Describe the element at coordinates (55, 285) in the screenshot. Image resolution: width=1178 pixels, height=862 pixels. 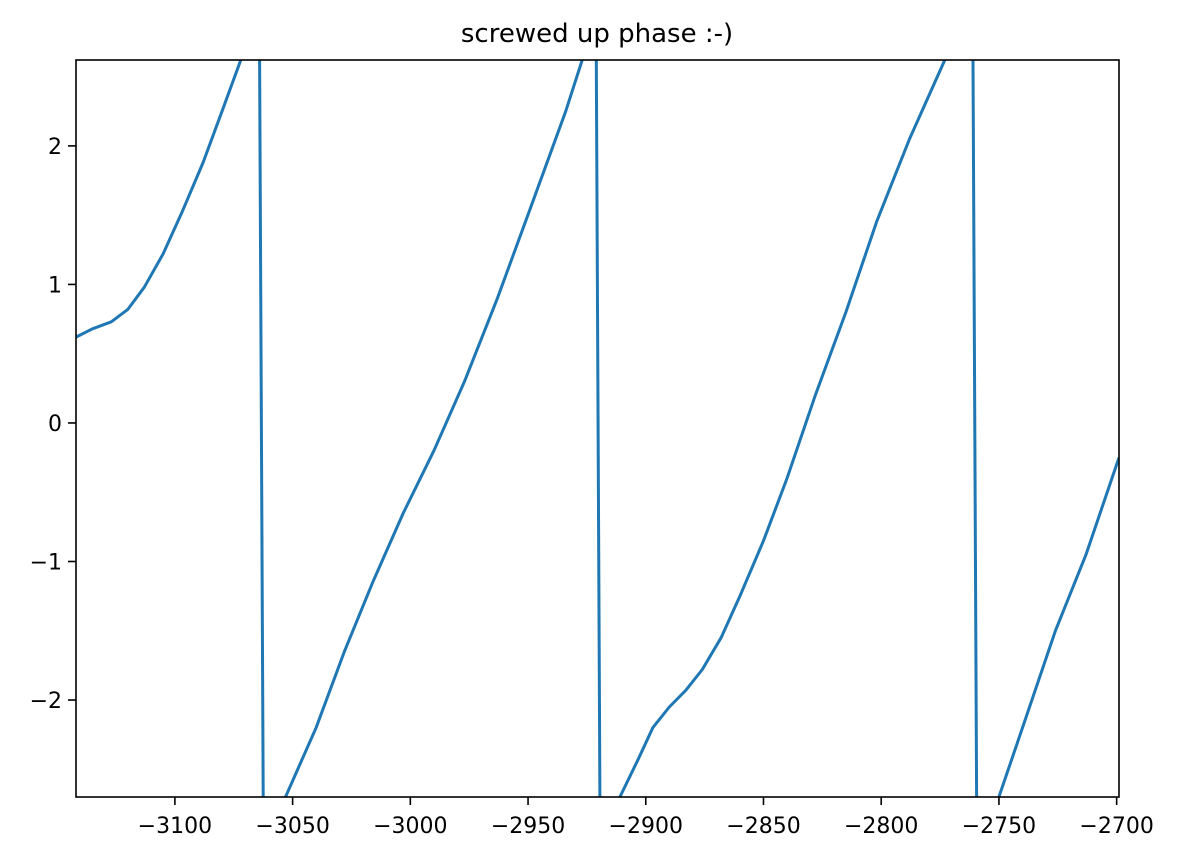
I see `y-tick-label: 1` at that location.